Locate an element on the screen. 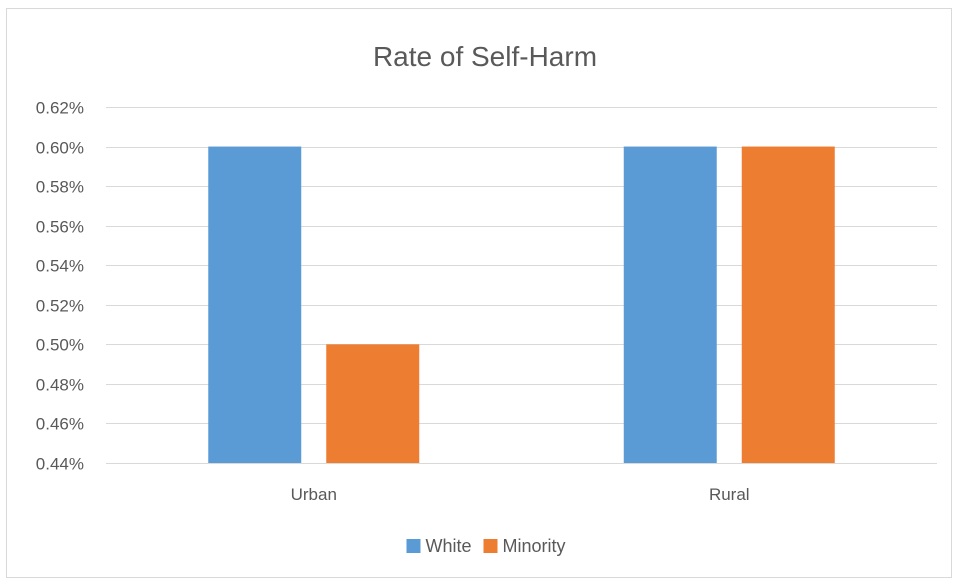  y-tick-label: 0.48% is located at coordinates (60, 385).